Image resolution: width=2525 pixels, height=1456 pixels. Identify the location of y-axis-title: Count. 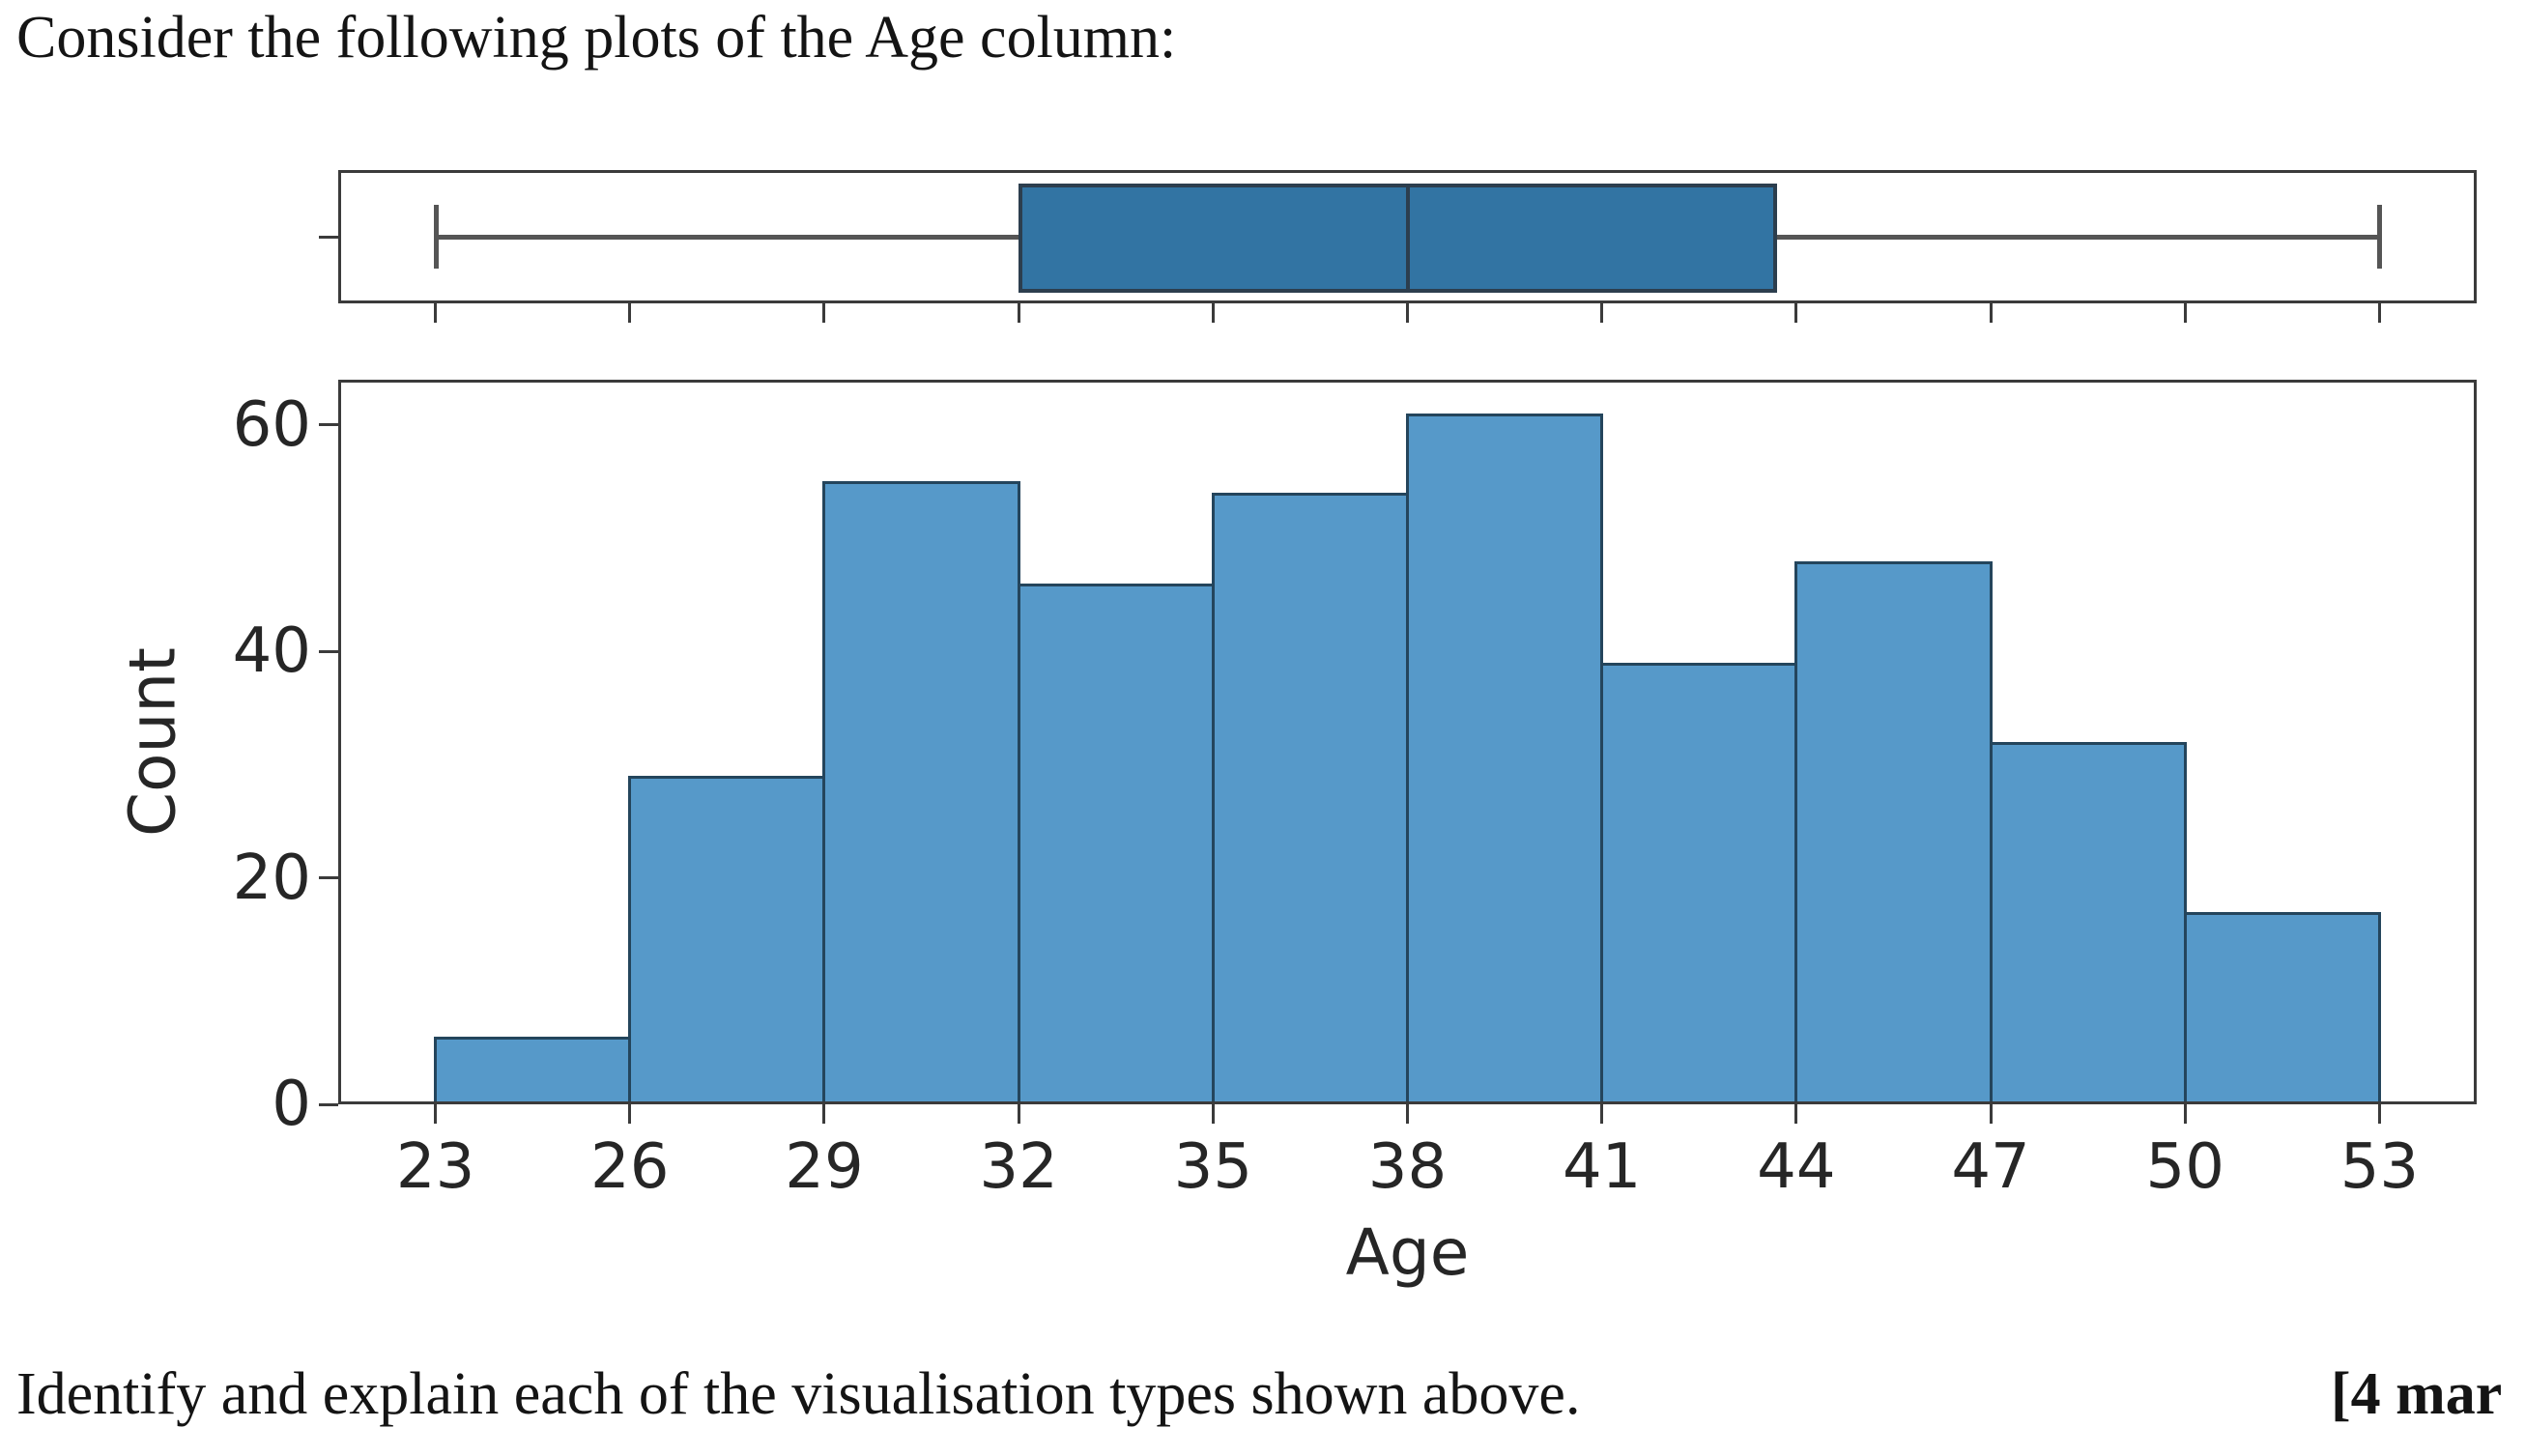
(152, 742).